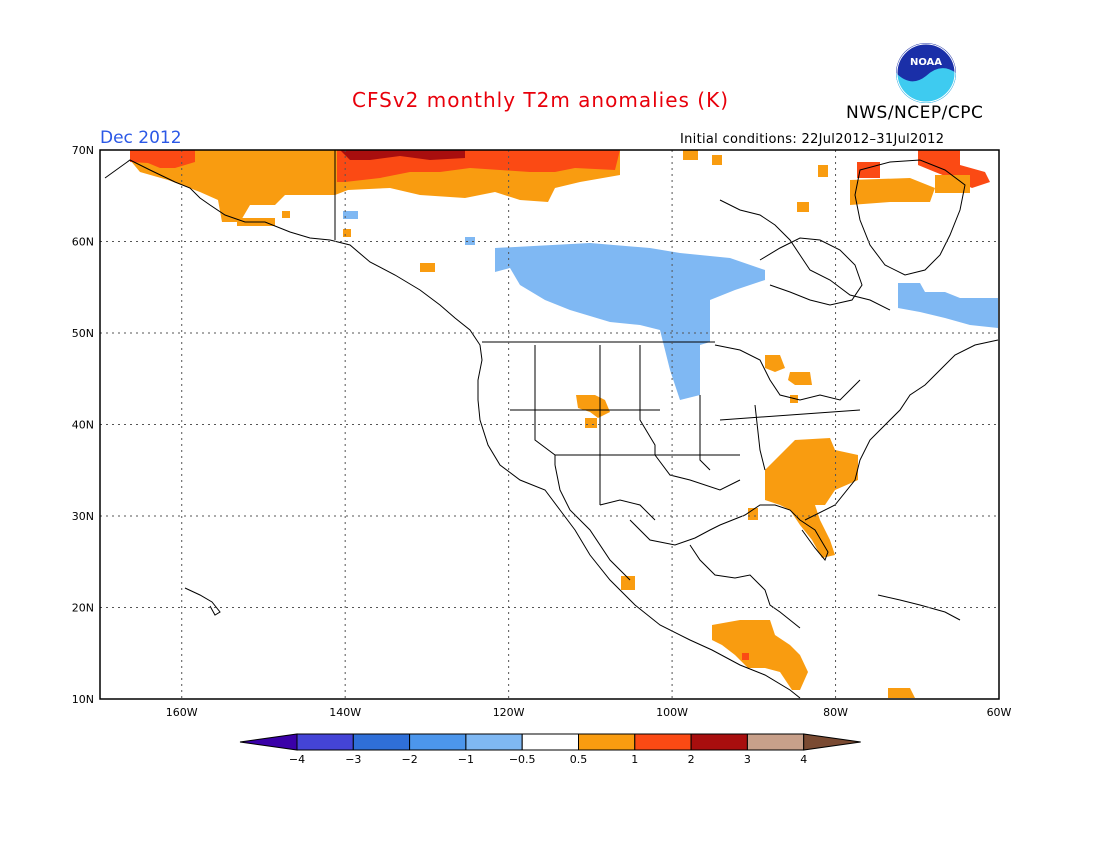 The image size is (1100, 850). What do you see at coordinates (182, 712) in the screenshot?
I see `lon-label: 160W` at bounding box center [182, 712].